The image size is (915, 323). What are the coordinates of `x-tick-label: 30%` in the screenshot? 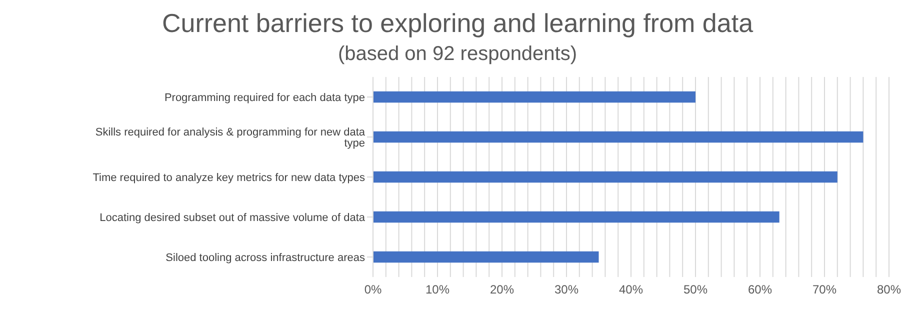 It's located at (566, 289).